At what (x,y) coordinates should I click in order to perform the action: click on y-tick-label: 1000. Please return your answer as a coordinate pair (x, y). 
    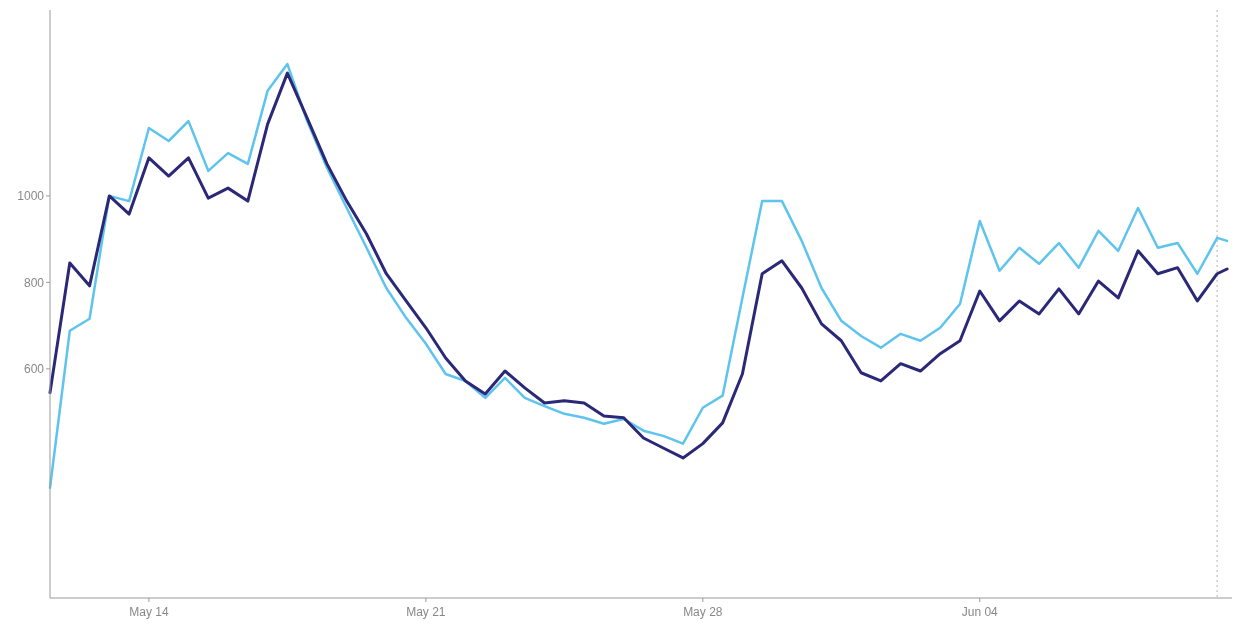
    Looking at the image, I should click on (31, 196).